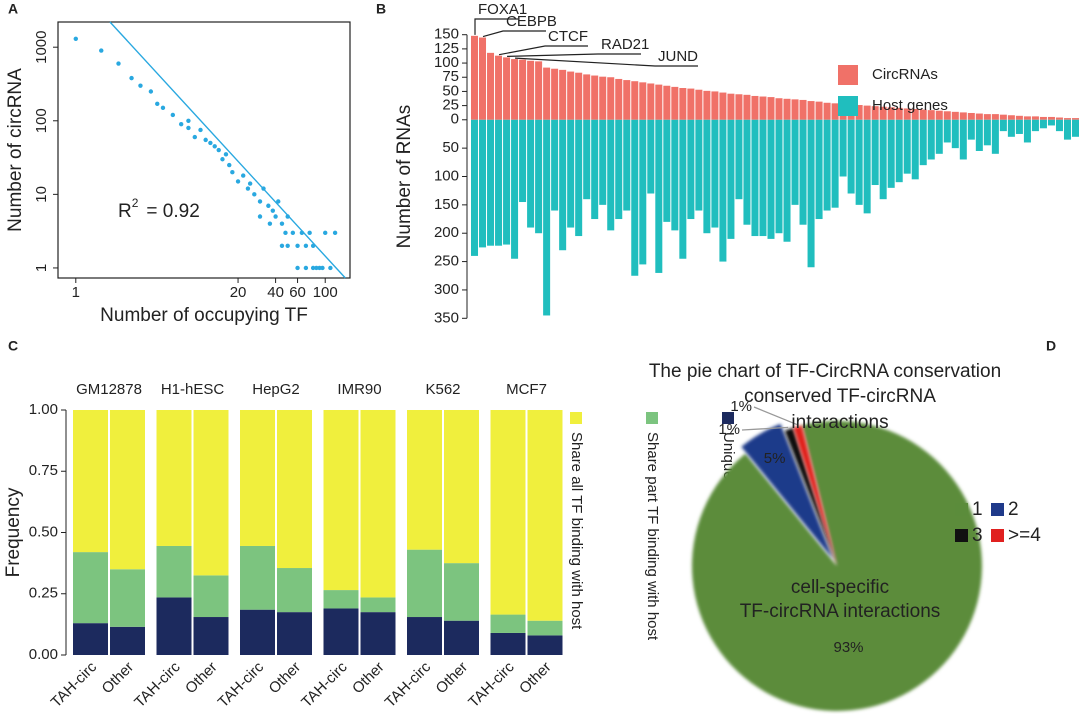 The image size is (1084, 714). I want to click on y-tick-label: 1, so click(41, 268).